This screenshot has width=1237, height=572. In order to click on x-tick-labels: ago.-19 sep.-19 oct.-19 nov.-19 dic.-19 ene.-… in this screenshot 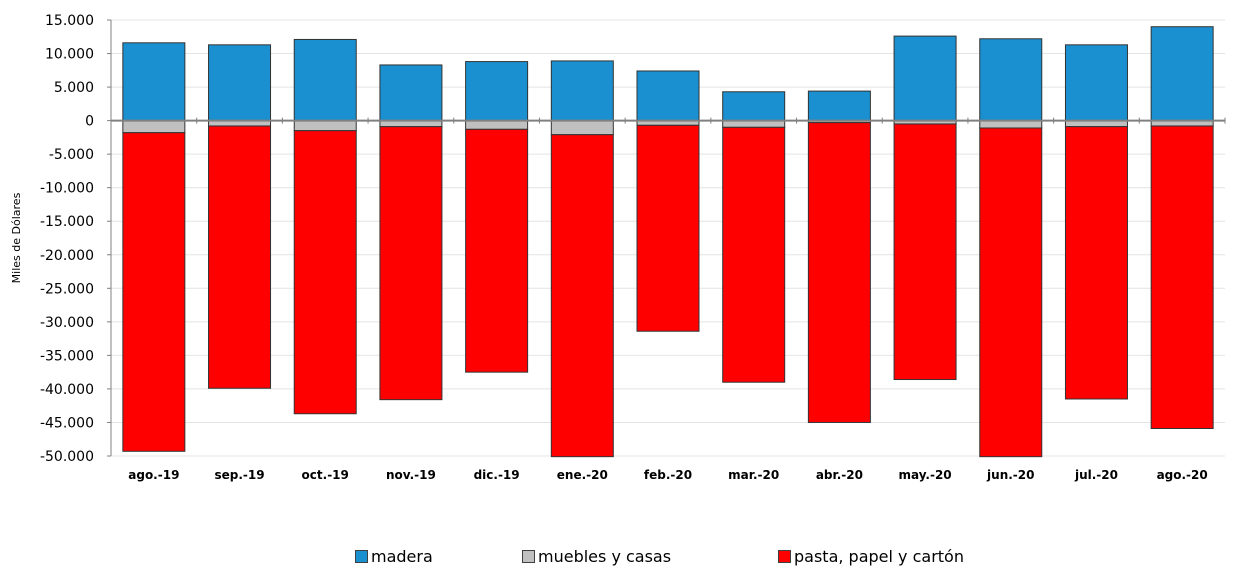, I will do `click(667, 475)`.